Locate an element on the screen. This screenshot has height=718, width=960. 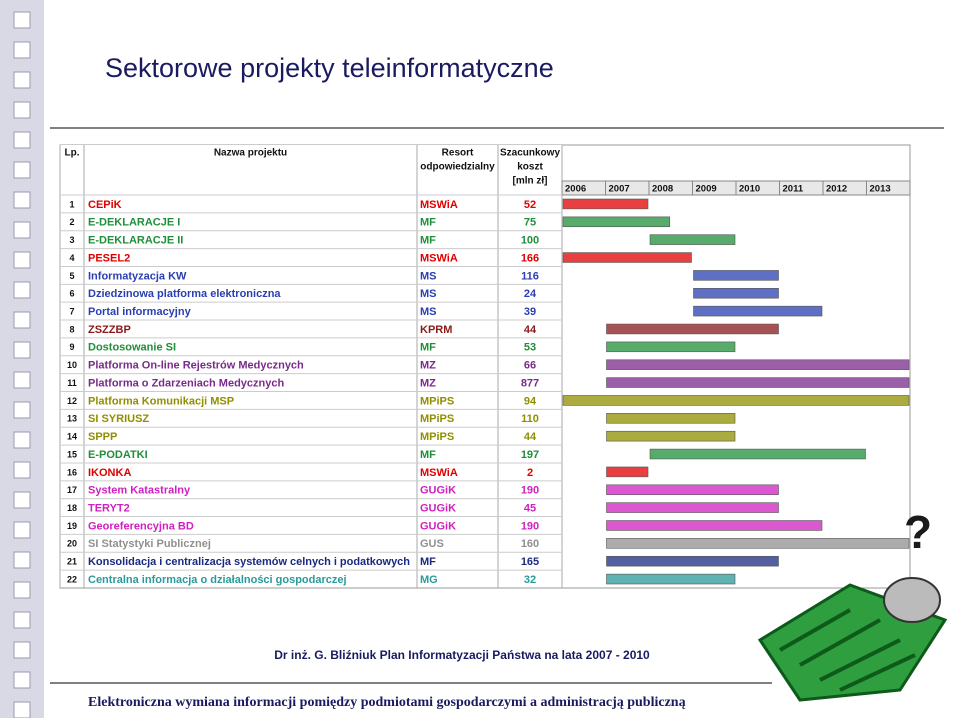
project-name: Platforma Komunikacji MSP is located at coordinates (161, 401).